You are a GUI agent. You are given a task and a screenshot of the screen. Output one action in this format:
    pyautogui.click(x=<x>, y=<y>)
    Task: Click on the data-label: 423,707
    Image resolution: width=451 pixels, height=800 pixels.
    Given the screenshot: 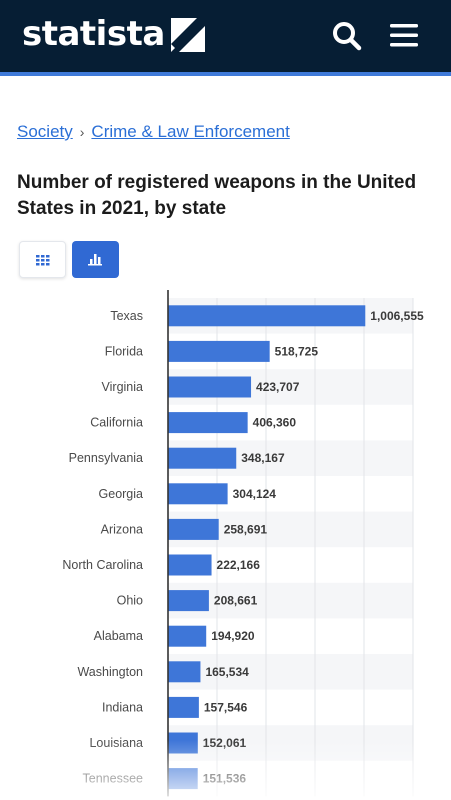 What is the action you would take?
    pyautogui.click(x=278, y=387)
    